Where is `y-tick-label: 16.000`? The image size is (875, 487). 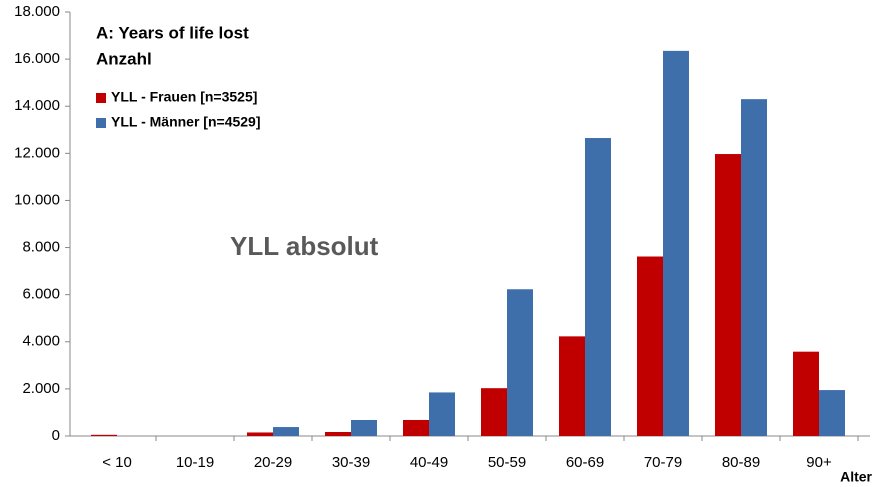
y-tick-label: 16.000 is located at coordinates (37, 58).